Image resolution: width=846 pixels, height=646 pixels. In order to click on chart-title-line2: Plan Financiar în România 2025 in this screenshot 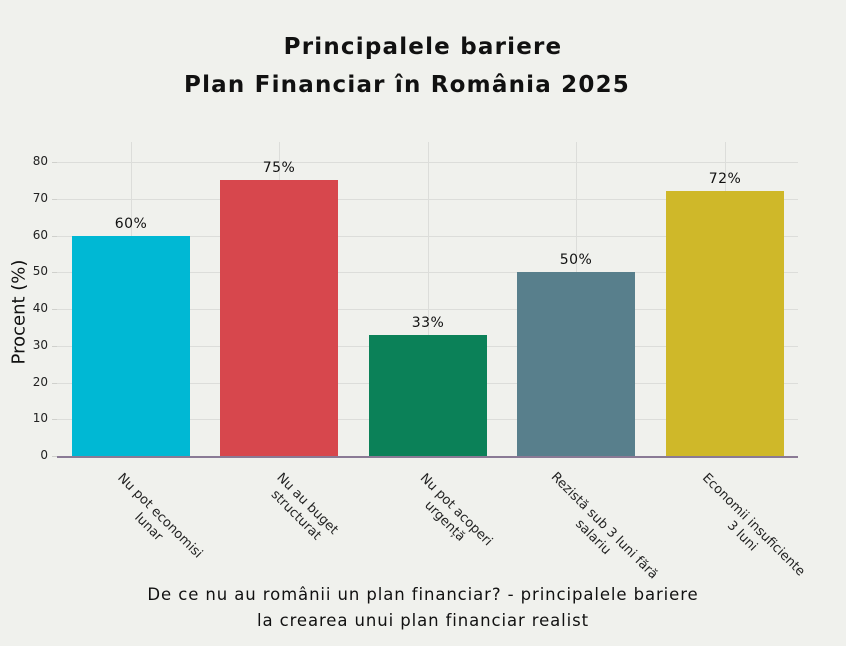, I will do `click(407, 85)`.